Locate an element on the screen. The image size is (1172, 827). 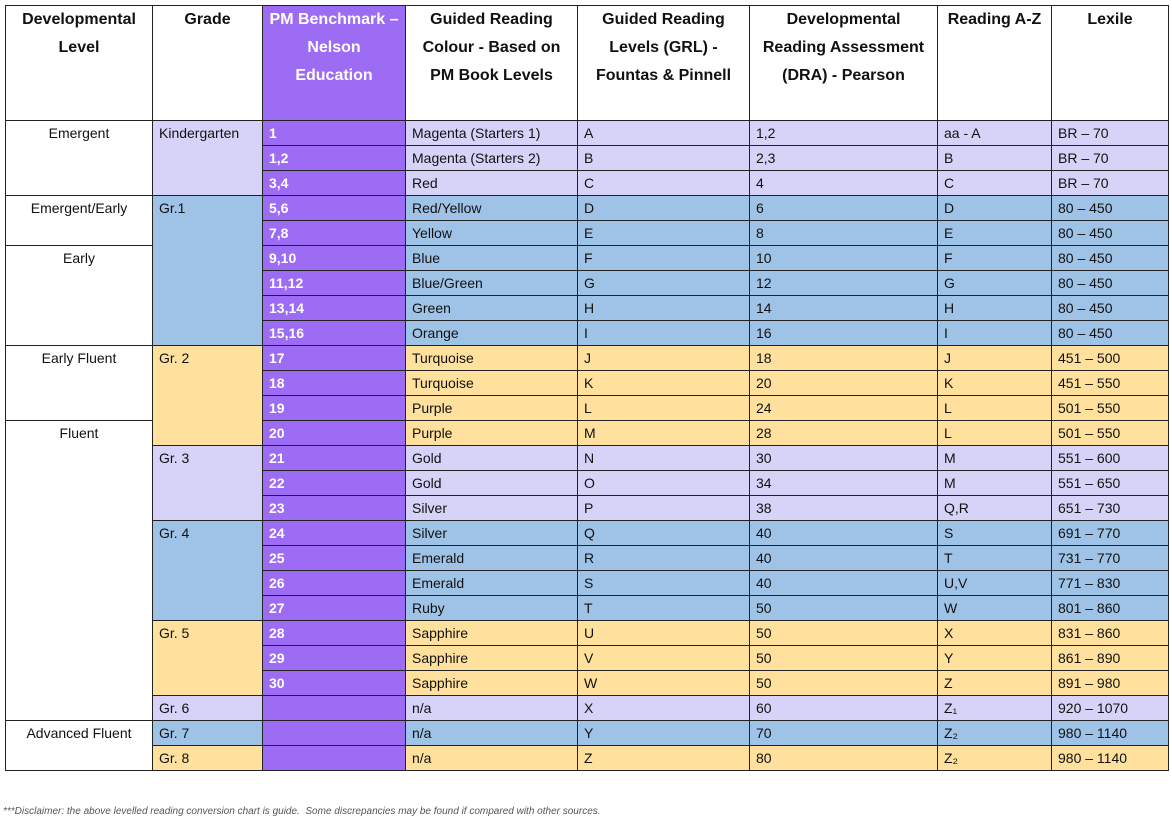
cell: BR – 70 is located at coordinates (1110, 133).